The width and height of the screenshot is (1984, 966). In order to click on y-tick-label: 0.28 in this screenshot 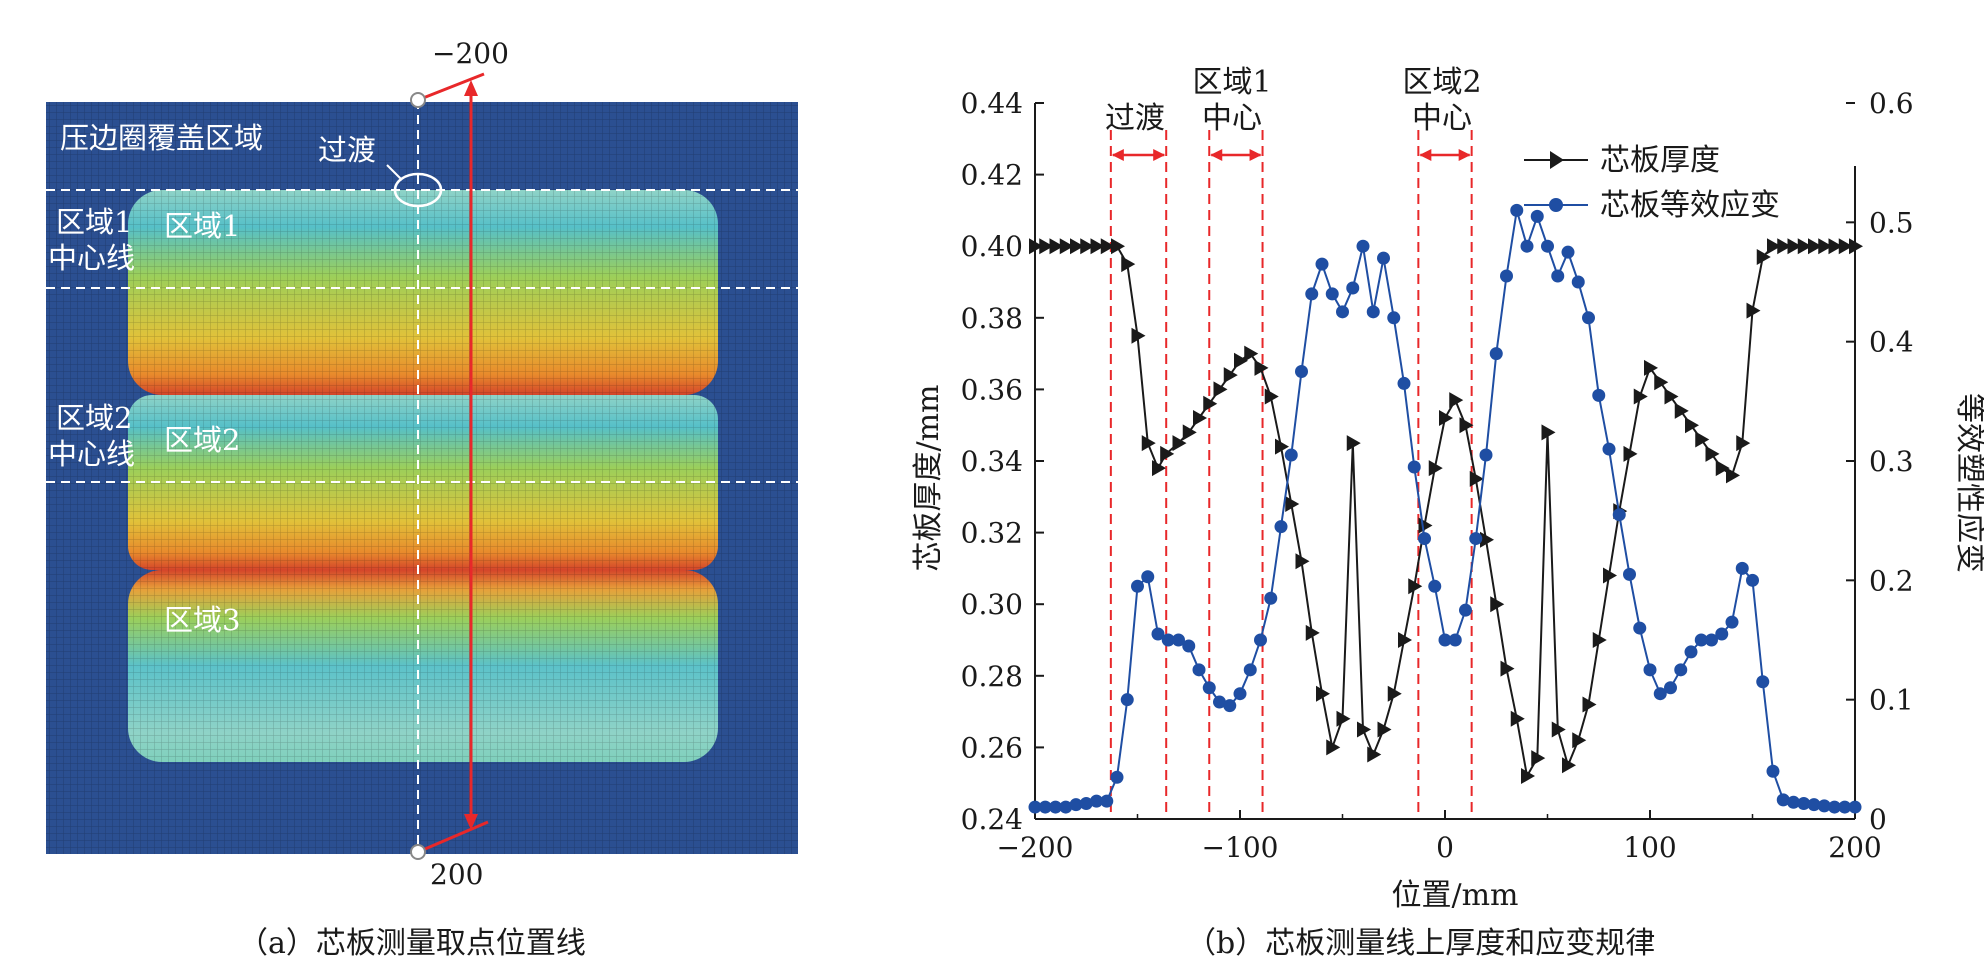, I will do `click(992, 676)`.